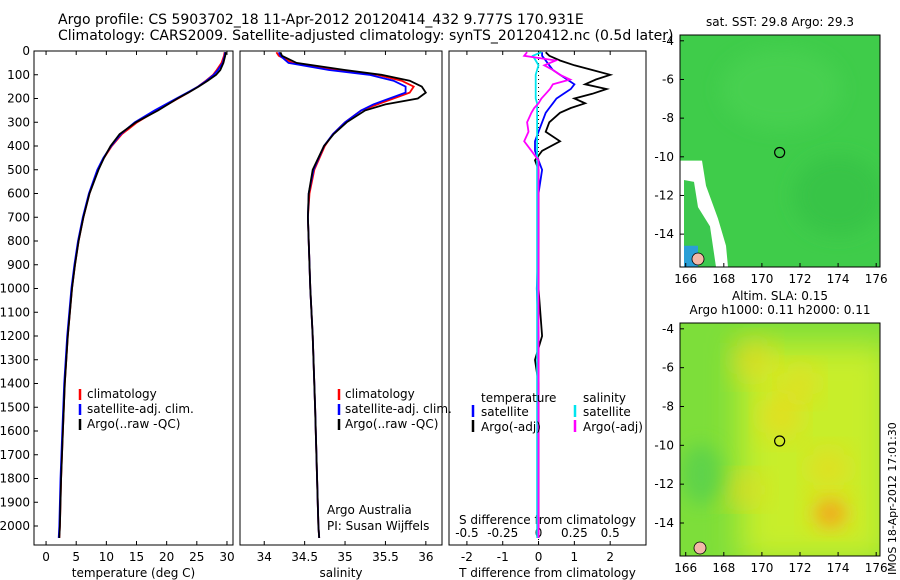  I want to click on map-x-tick-label: 174, so click(838, 279).